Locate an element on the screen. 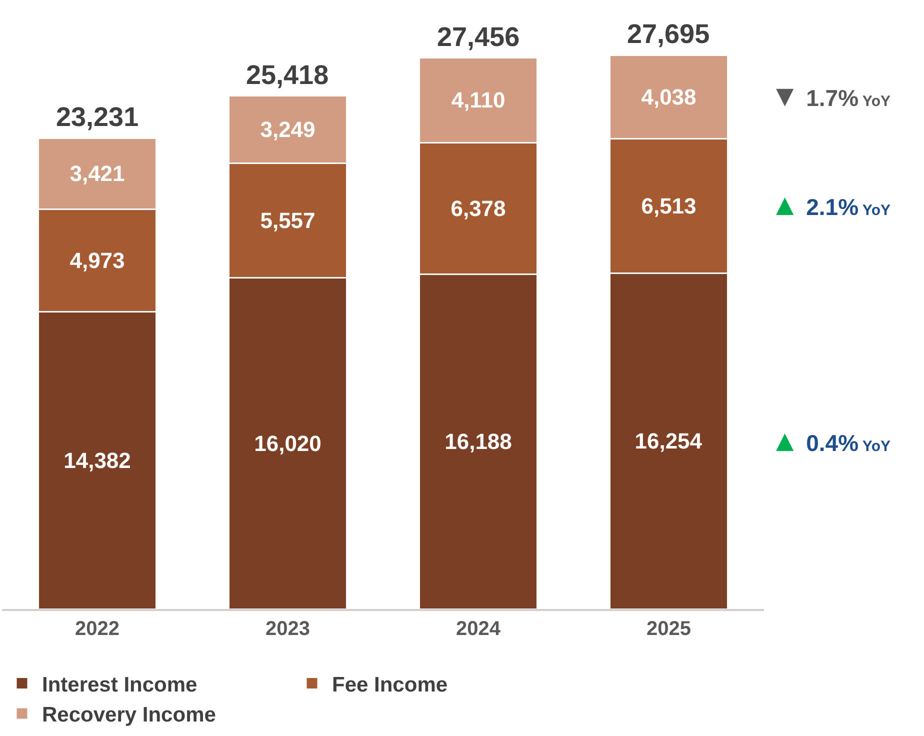 The image size is (924, 736). legend-label: Recovery Income is located at coordinates (129, 715).